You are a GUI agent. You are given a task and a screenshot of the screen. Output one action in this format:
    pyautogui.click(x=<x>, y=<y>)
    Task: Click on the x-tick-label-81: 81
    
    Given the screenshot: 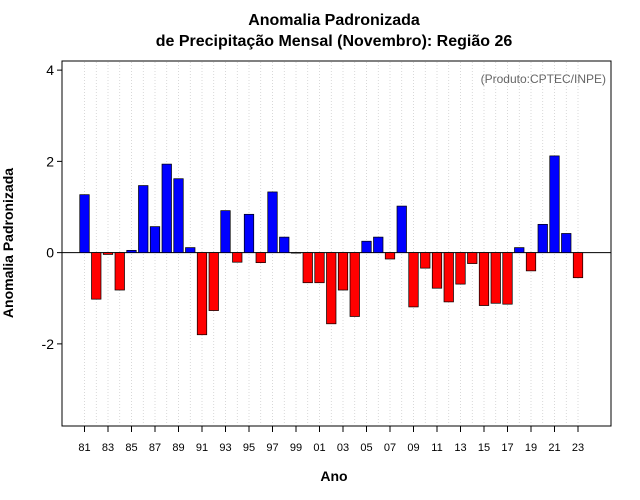 What is the action you would take?
    pyautogui.click(x=84, y=448)
    